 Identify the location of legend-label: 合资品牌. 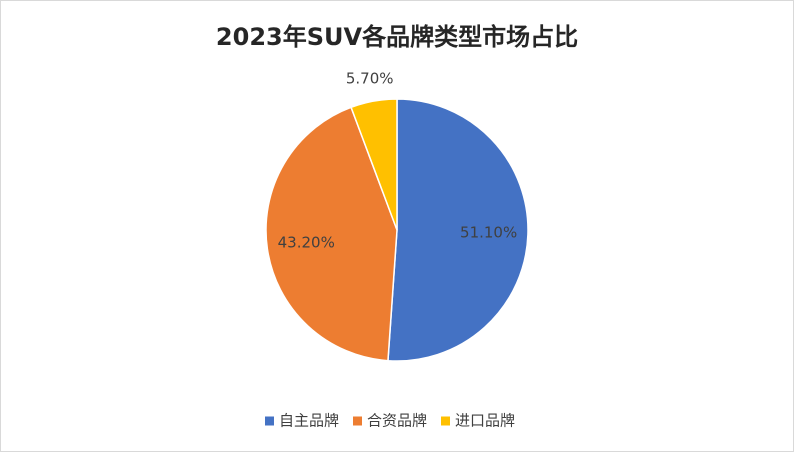
(397, 421).